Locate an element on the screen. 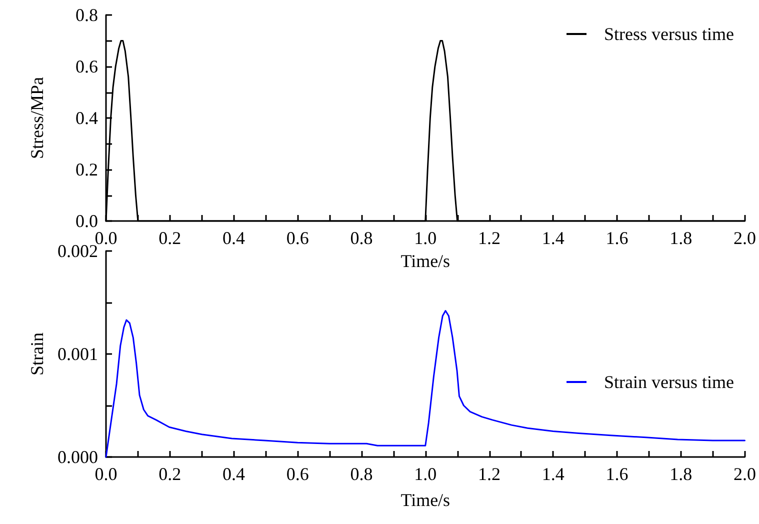 The height and width of the screenshot is (524, 759). y-tick-label: 0.8 is located at coordinates (87, 15).